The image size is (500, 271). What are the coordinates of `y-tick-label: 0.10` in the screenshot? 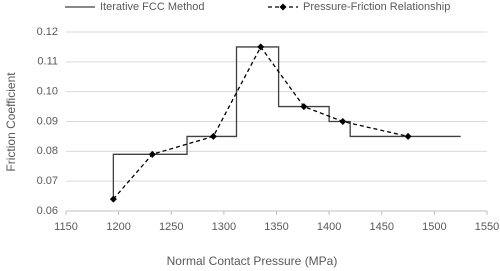 It's located at (47, 92).